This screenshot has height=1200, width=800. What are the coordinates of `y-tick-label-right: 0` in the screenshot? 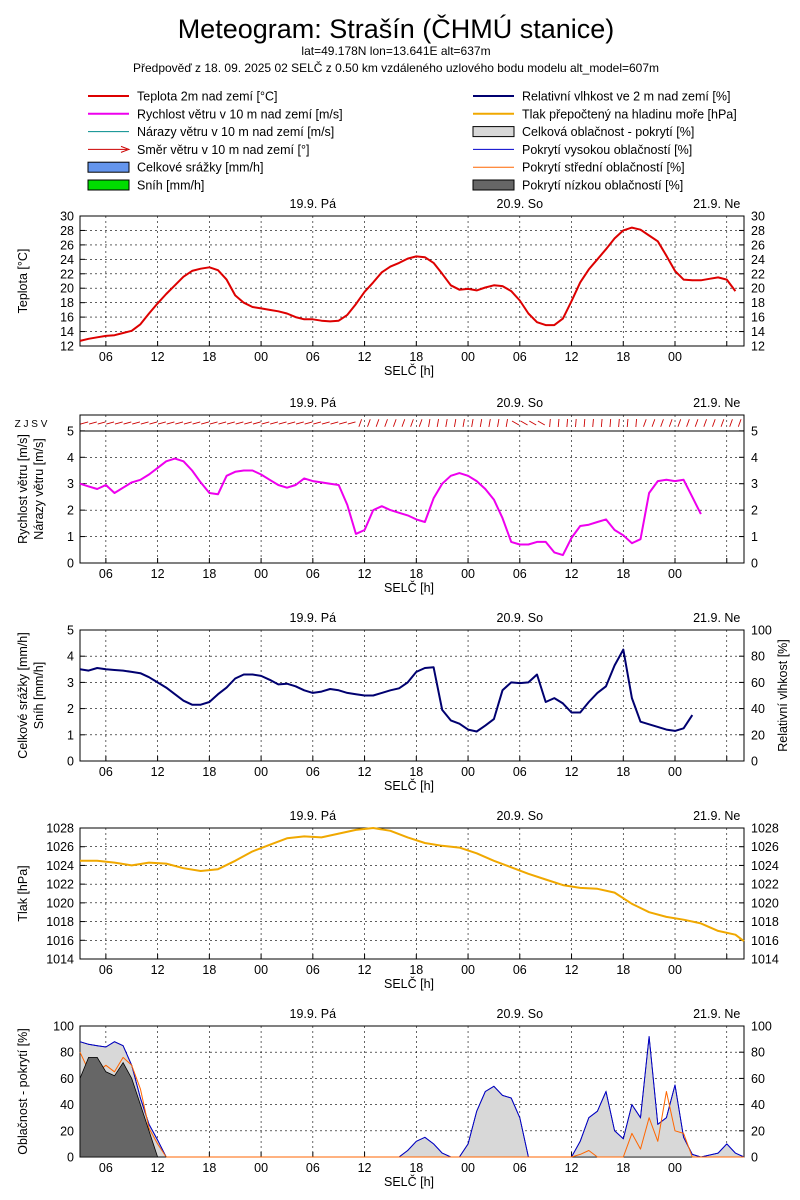 It's located at (754, 762).